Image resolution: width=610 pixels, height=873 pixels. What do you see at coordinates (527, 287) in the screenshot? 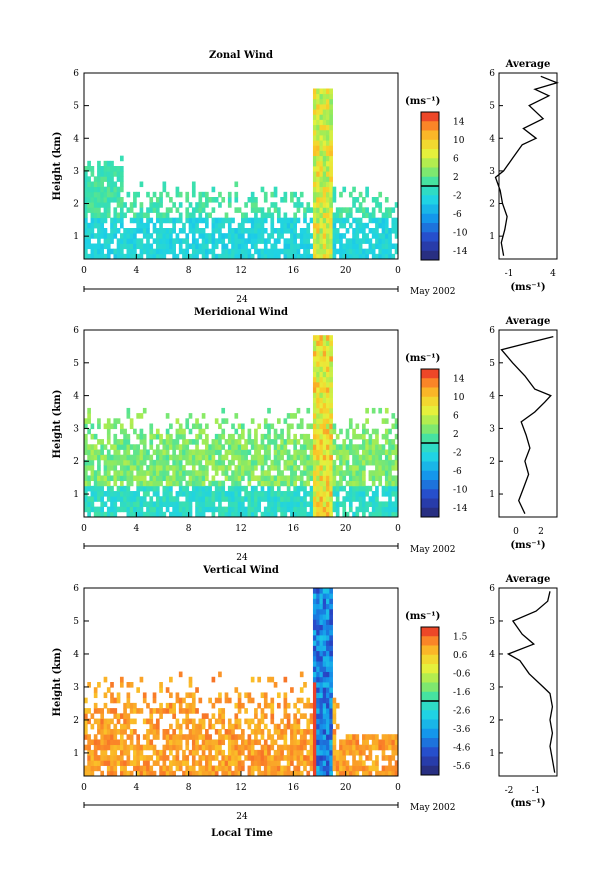
I see `average-xlabel: (ms⁻¹)` at bounding box center [527, 287].